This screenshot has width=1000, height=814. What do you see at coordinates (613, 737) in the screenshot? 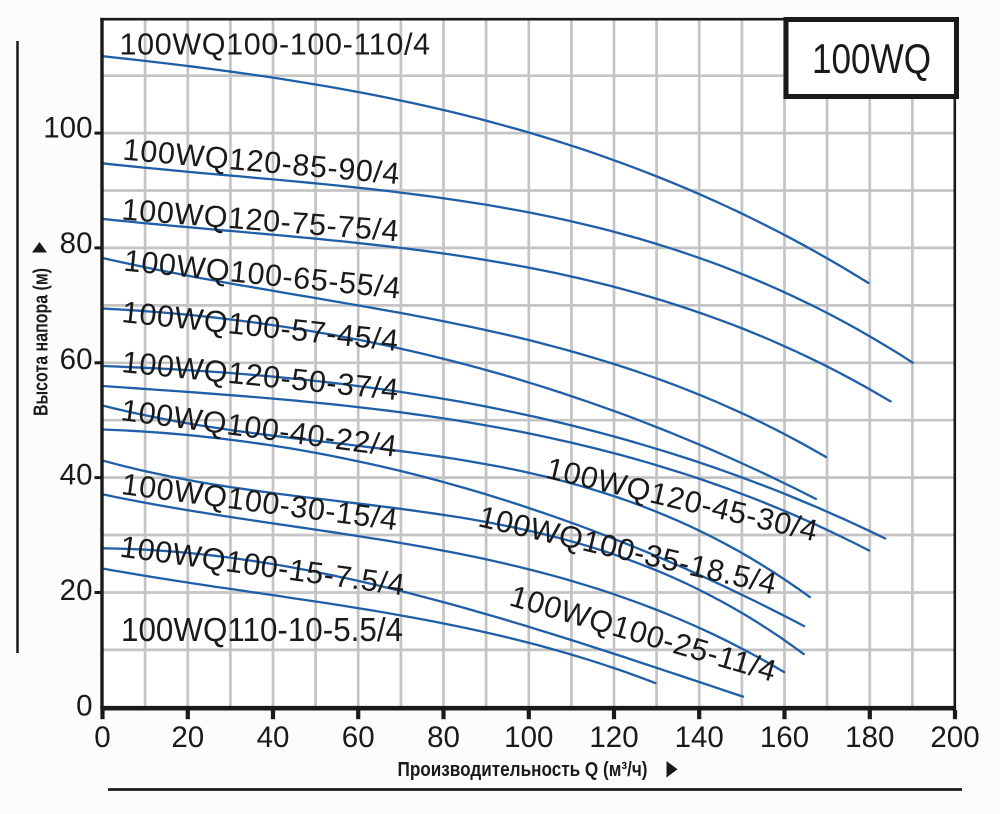
I see `svg-text: 120` at bounding box center [613, 737].